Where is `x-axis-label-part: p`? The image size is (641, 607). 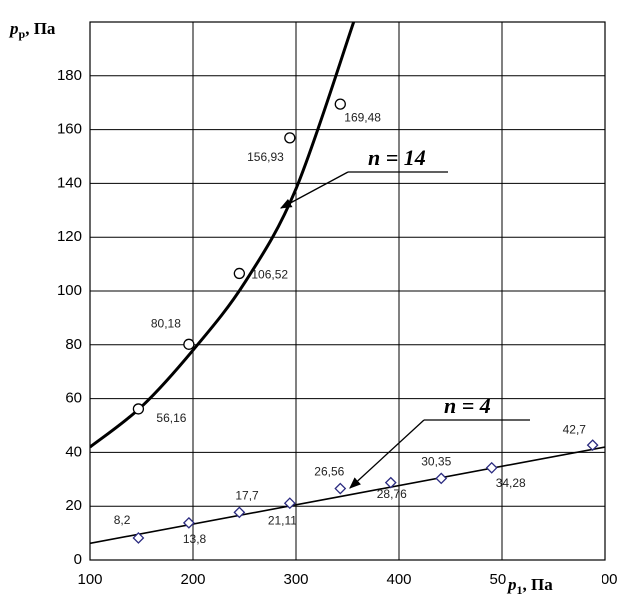 x-axis-label-part: p is located at coordinates (511, 584).